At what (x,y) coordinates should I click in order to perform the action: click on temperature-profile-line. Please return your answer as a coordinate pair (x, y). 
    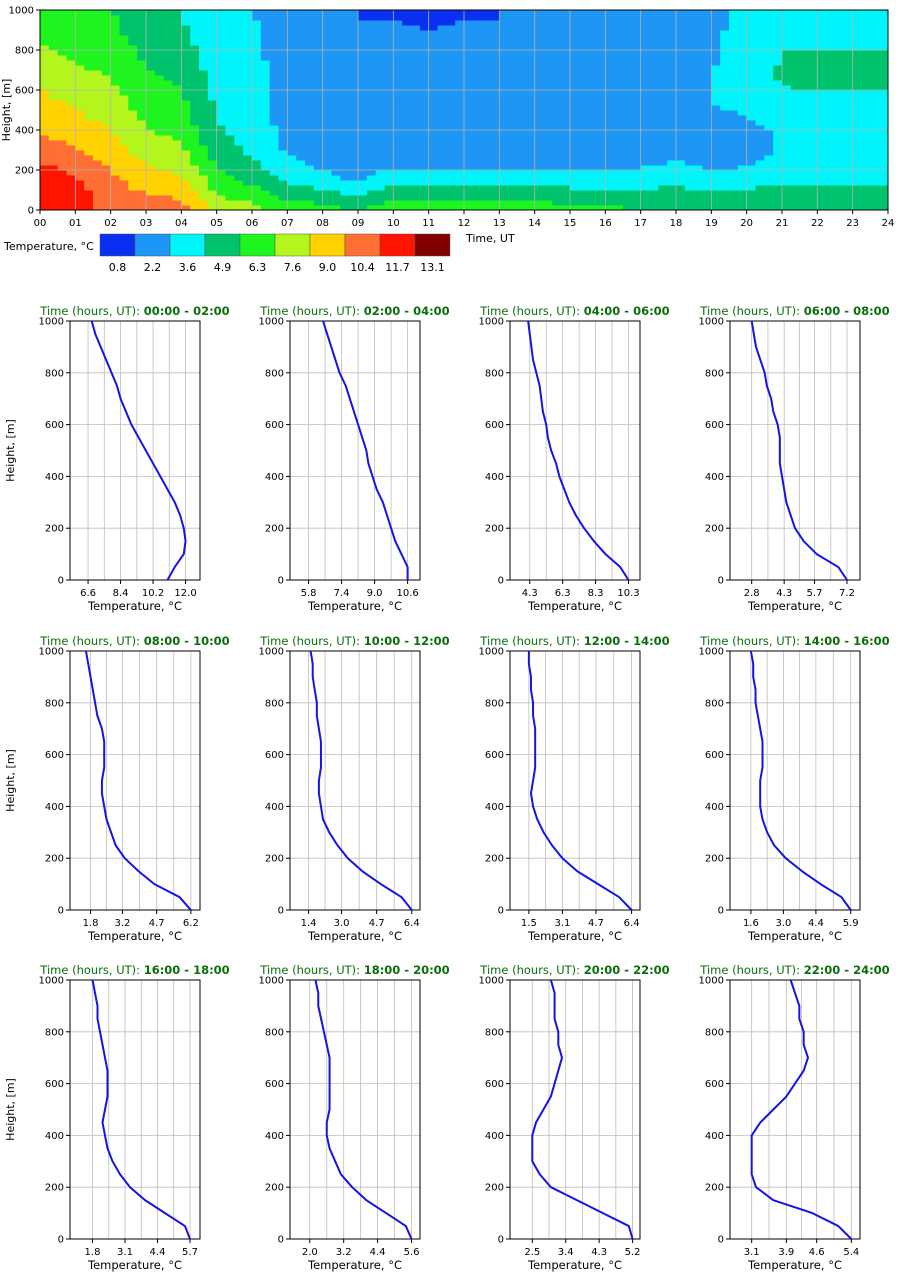
    Looking at the image, I should click on (138, 450).